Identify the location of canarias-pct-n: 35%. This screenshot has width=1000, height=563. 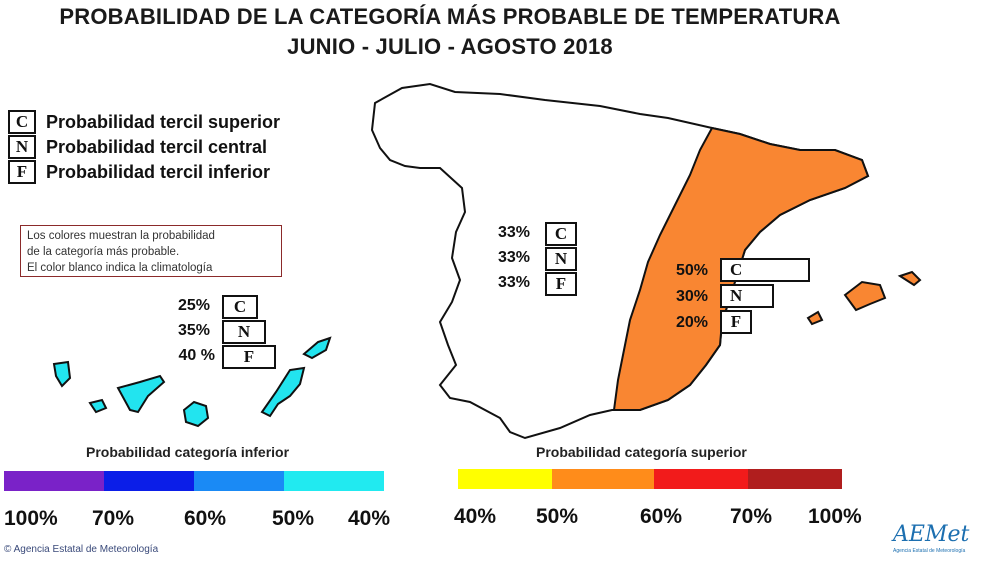
(193, 330).